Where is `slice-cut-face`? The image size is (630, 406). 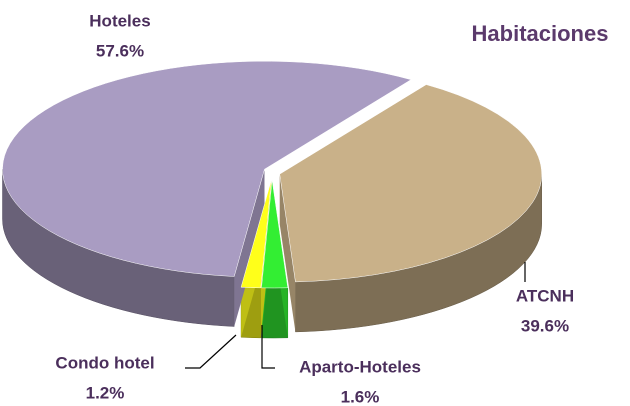
slice-cut-face is located at coordinates (287, 253).